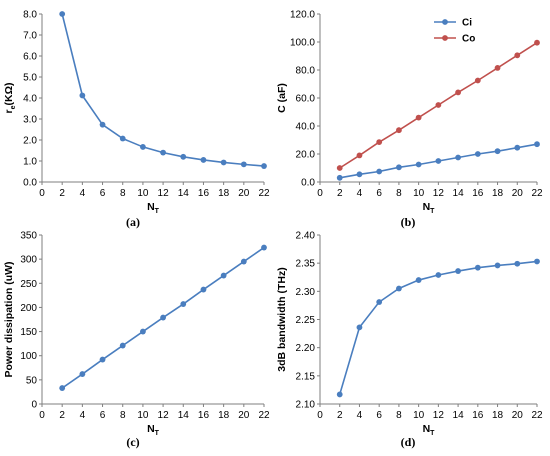  Describe the element at coordinates (28, 260) in the screenshot. I see `y-tick-label: 300` at that location.